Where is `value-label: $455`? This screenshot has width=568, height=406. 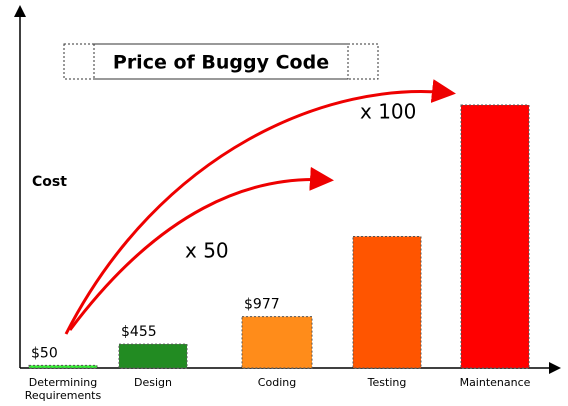 value-label: $455 is located at coordinates (139, 332).